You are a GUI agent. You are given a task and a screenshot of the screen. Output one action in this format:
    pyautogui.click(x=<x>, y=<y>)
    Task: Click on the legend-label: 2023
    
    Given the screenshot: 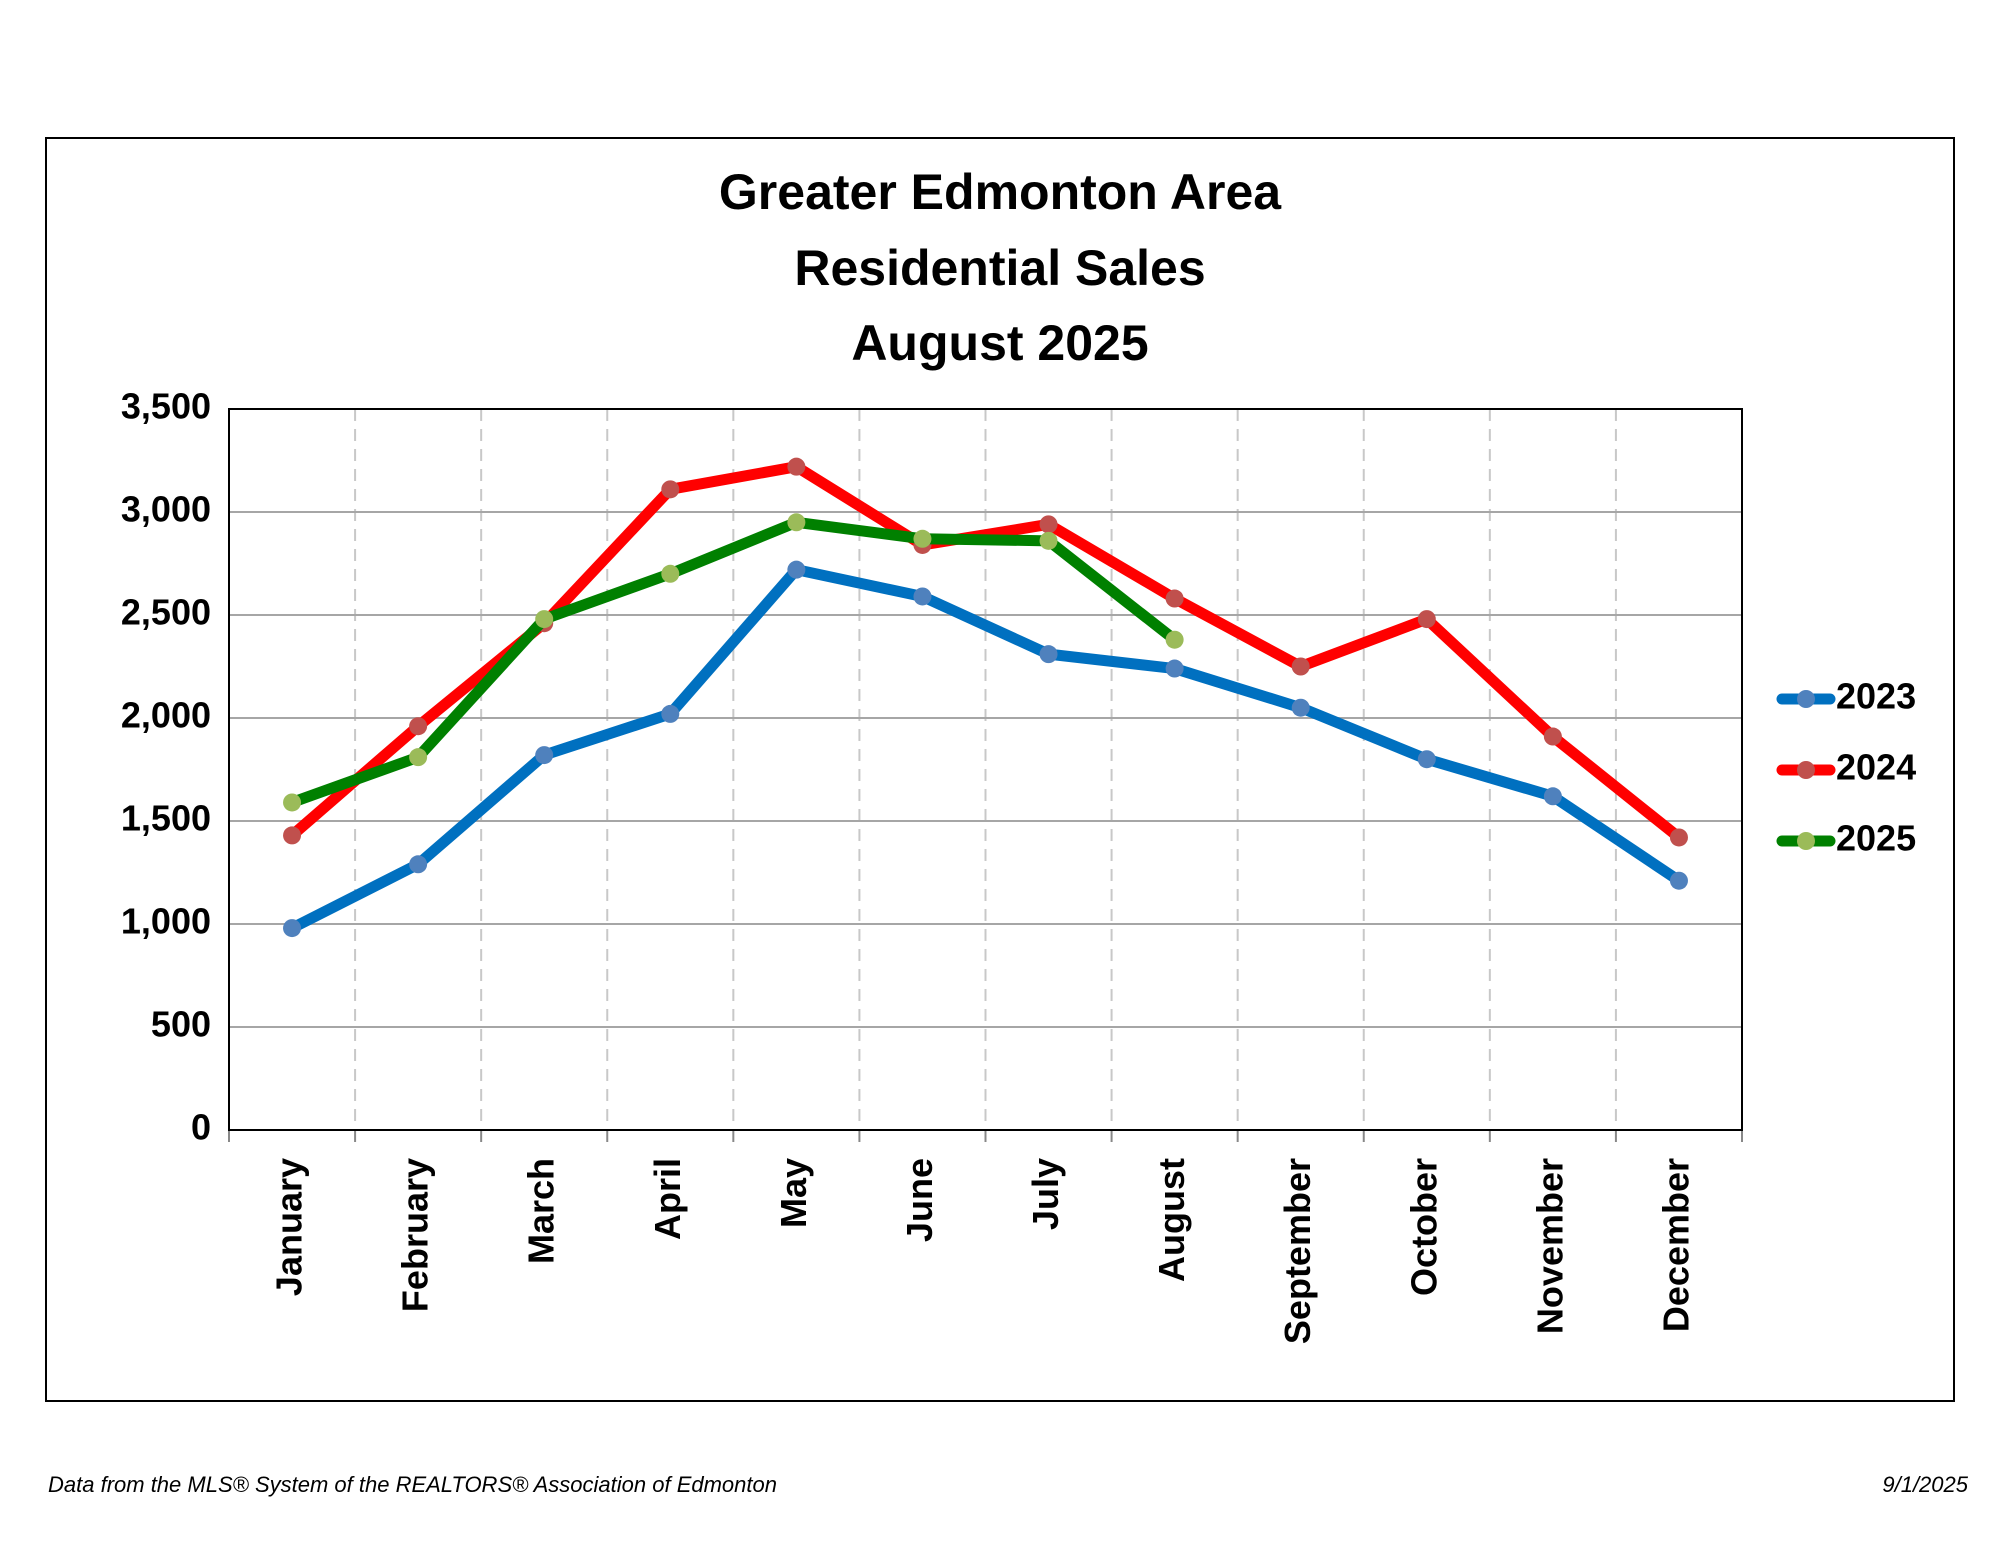 What is the action you would take?
    pyautogui.click(x=1876, y=696)
    